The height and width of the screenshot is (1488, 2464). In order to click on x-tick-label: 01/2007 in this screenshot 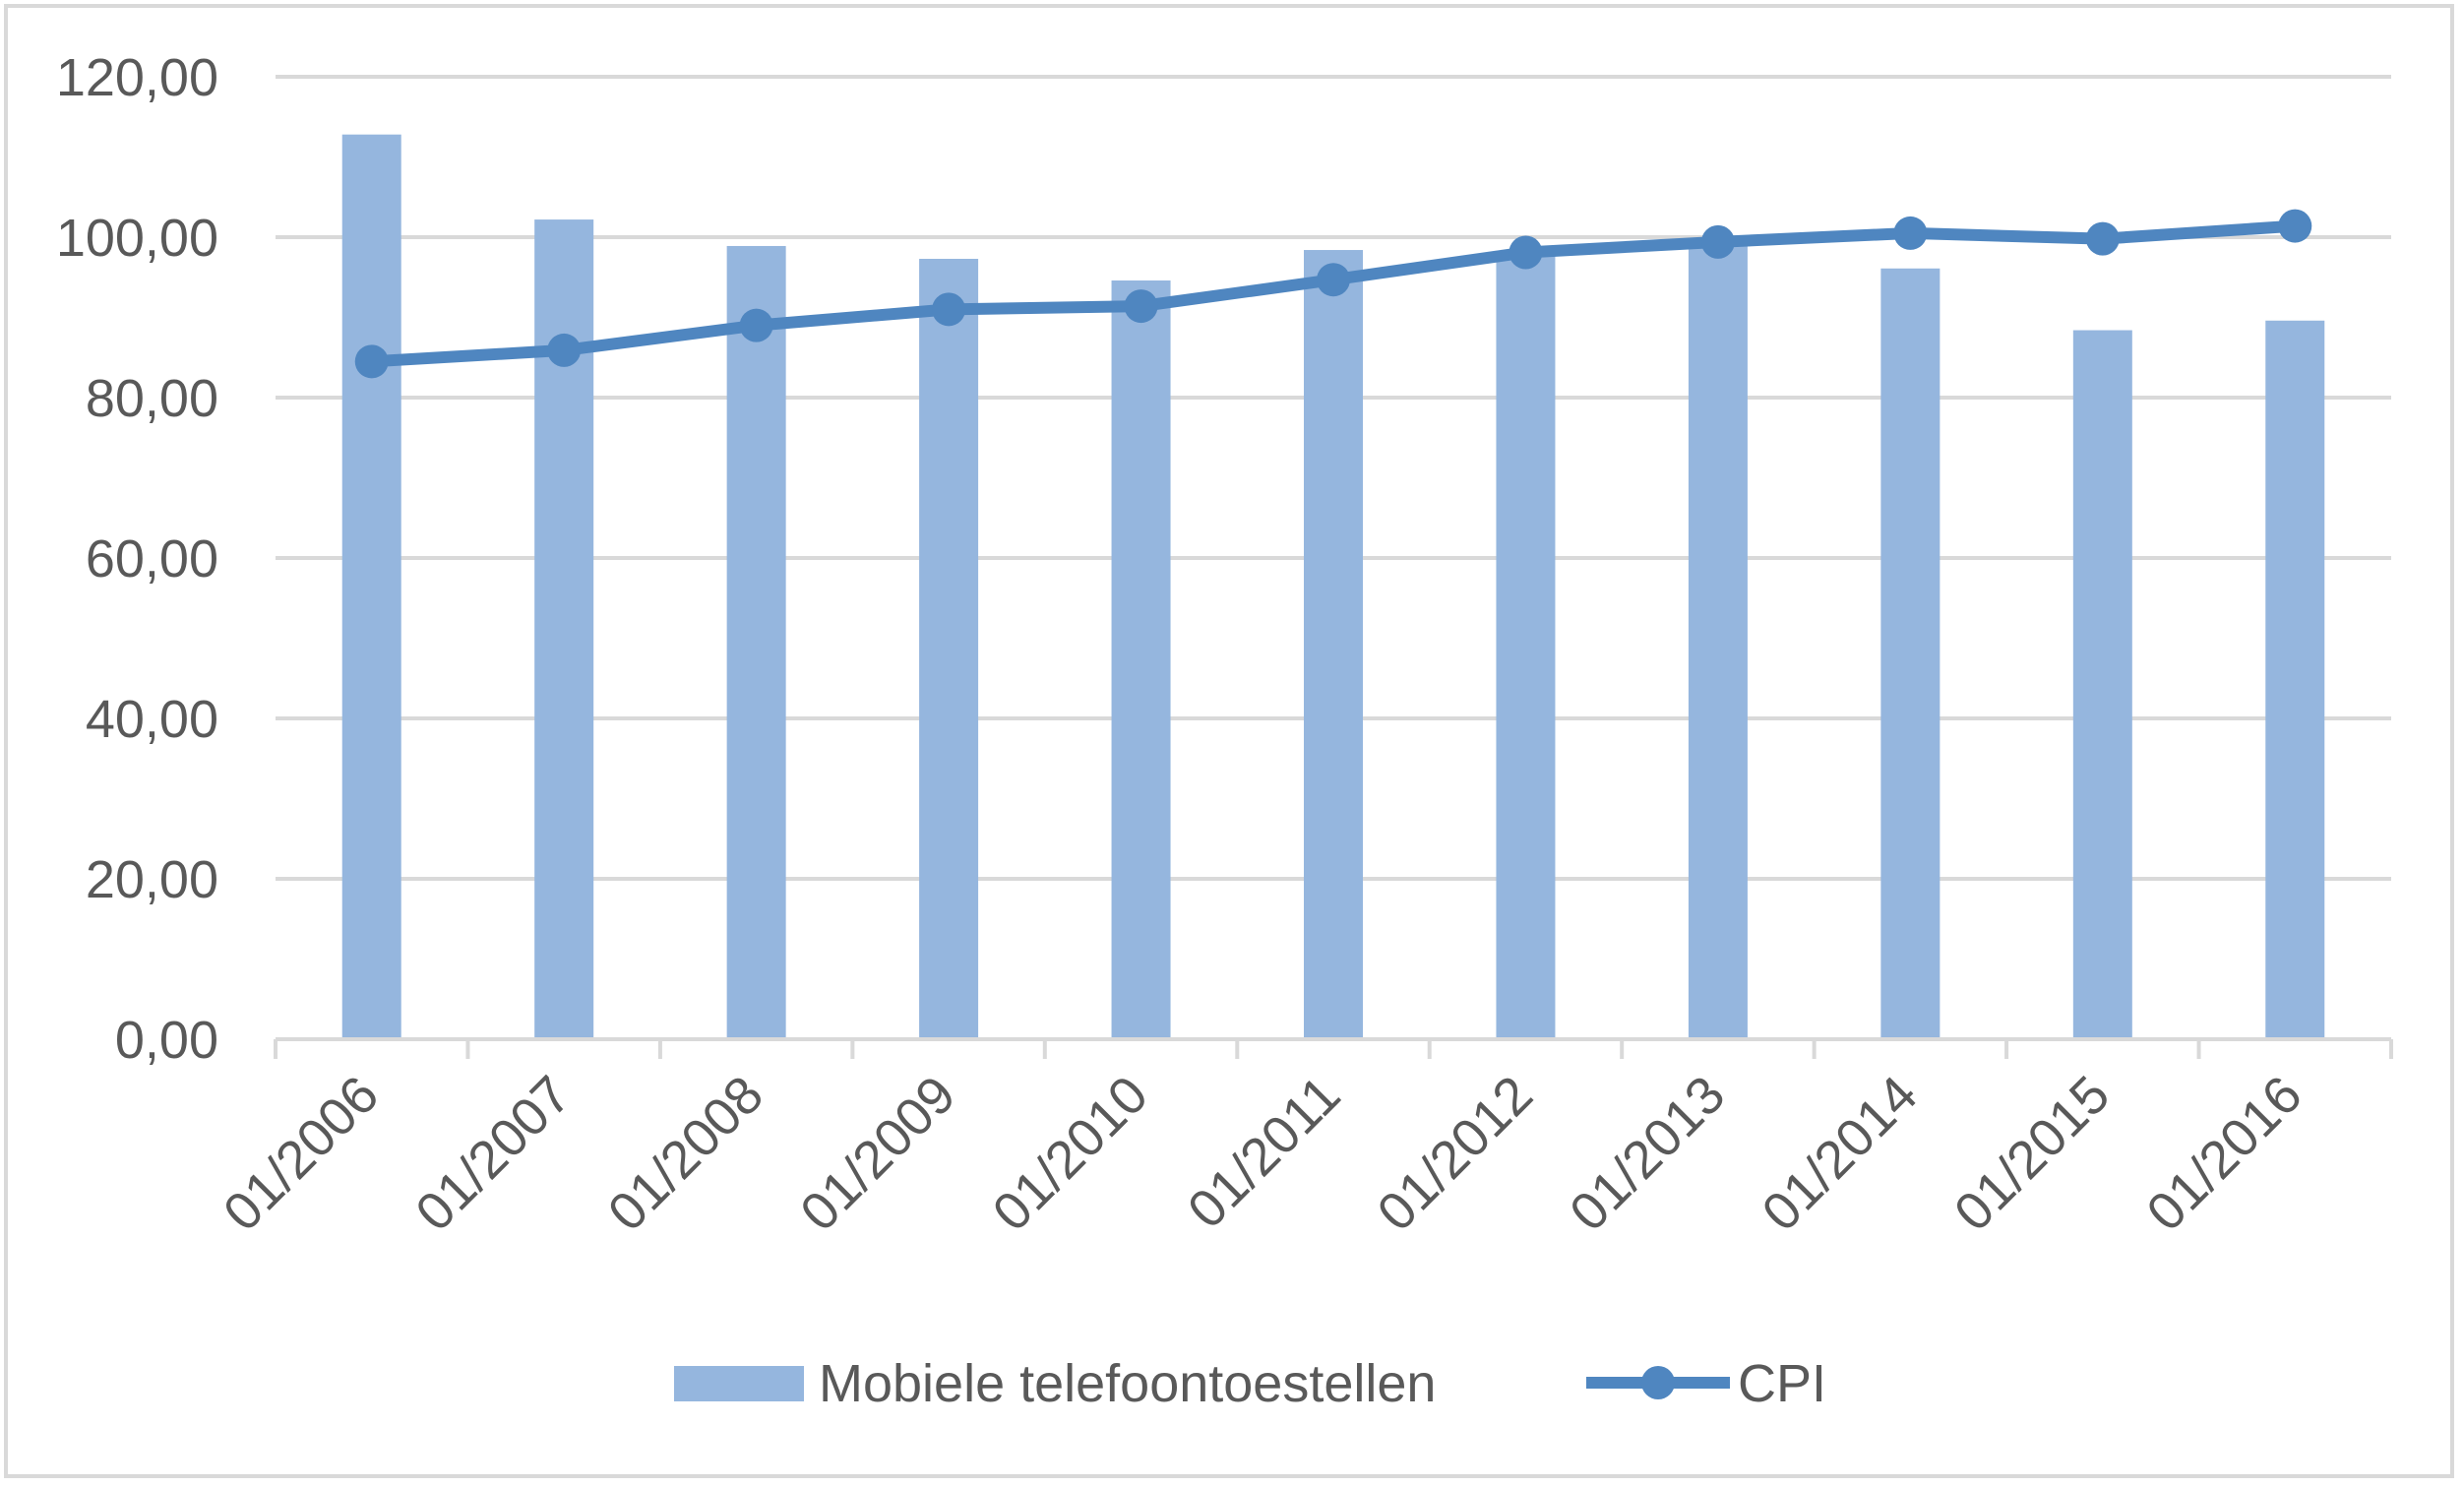, I will do `click(493, 1153)`.